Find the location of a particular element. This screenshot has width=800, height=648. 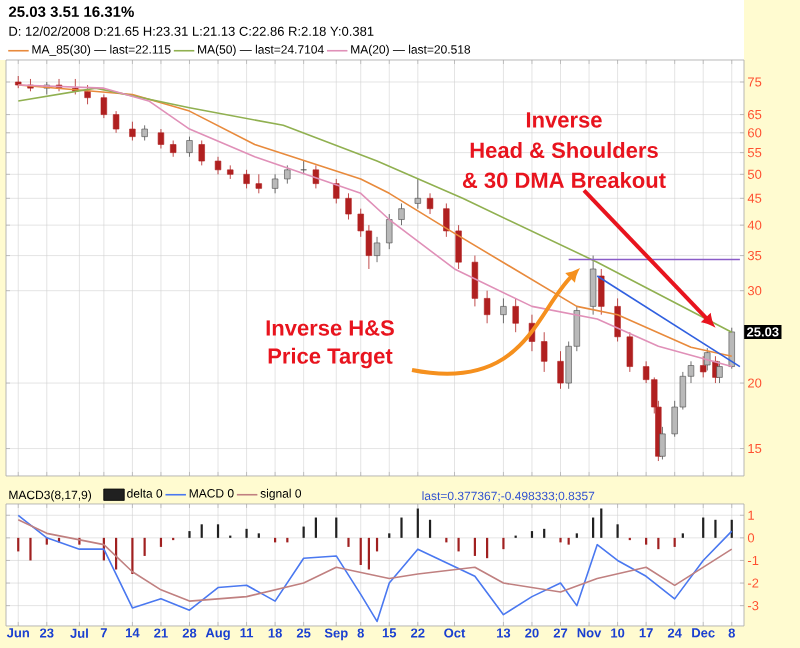

annotation: Price Target is located at coordinates (330, 358).